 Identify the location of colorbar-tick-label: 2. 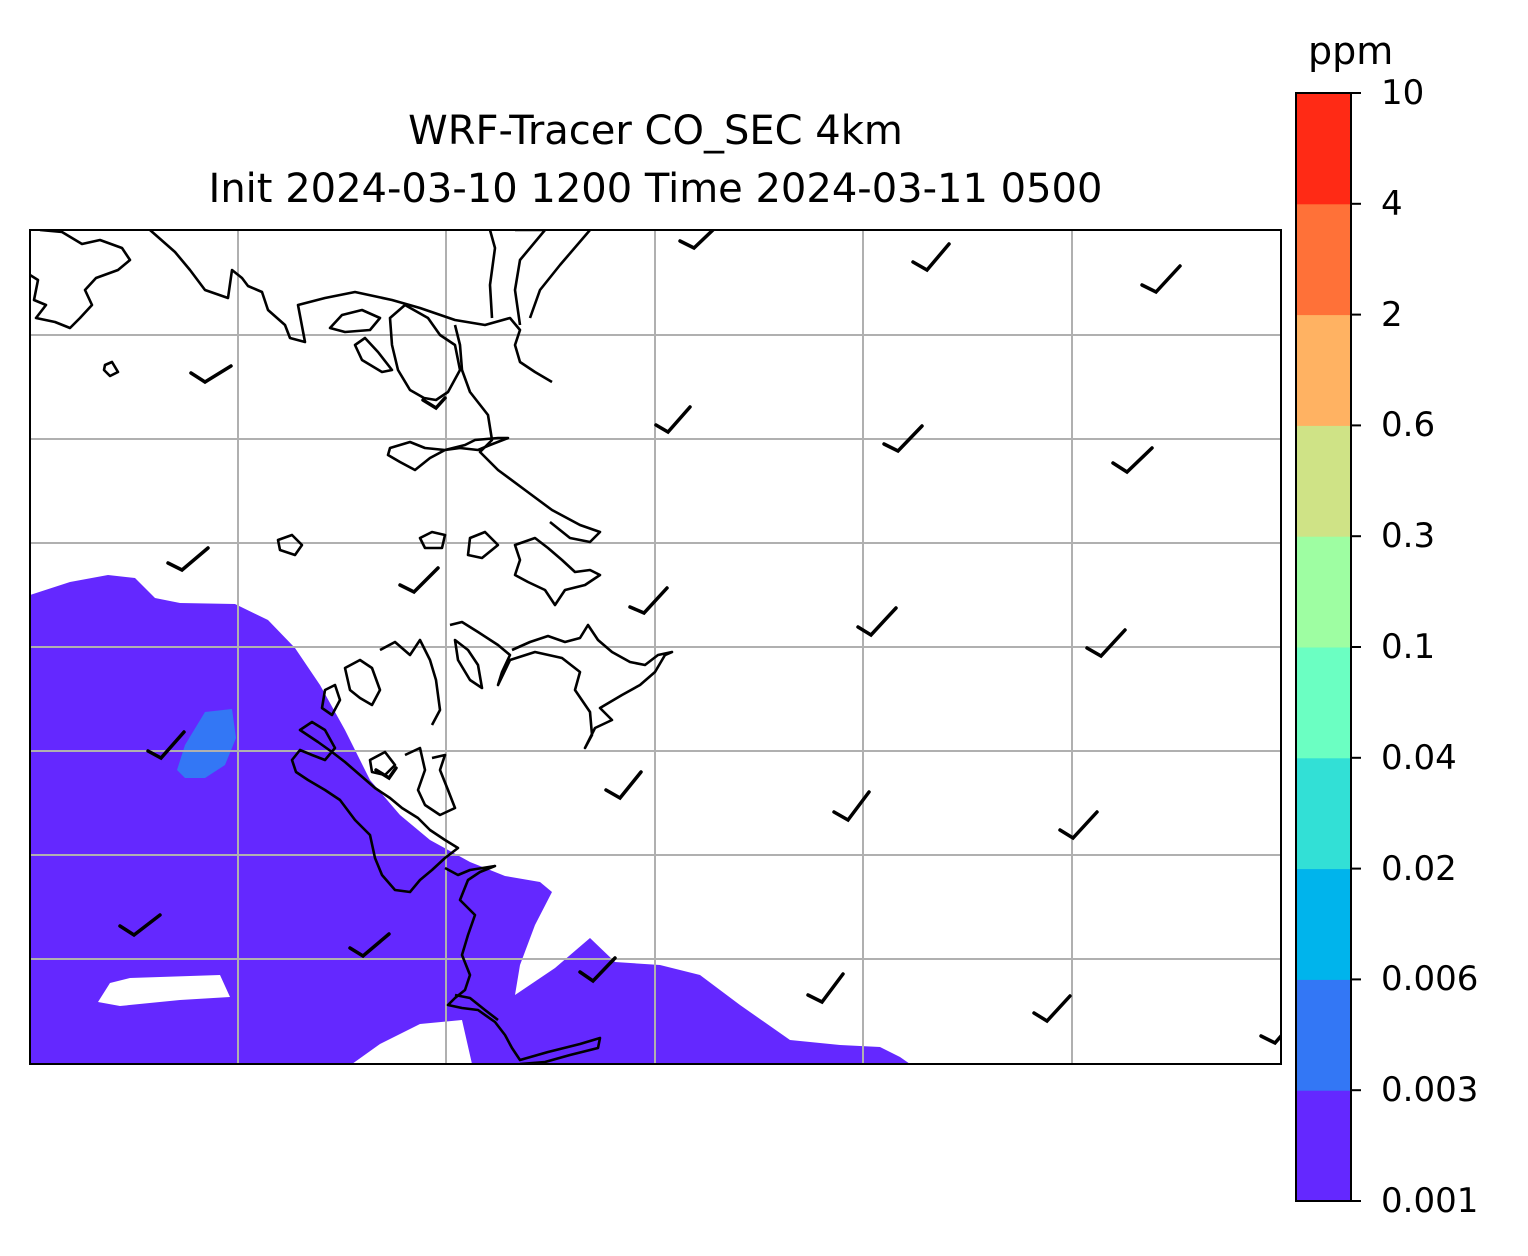
(1392, 314).